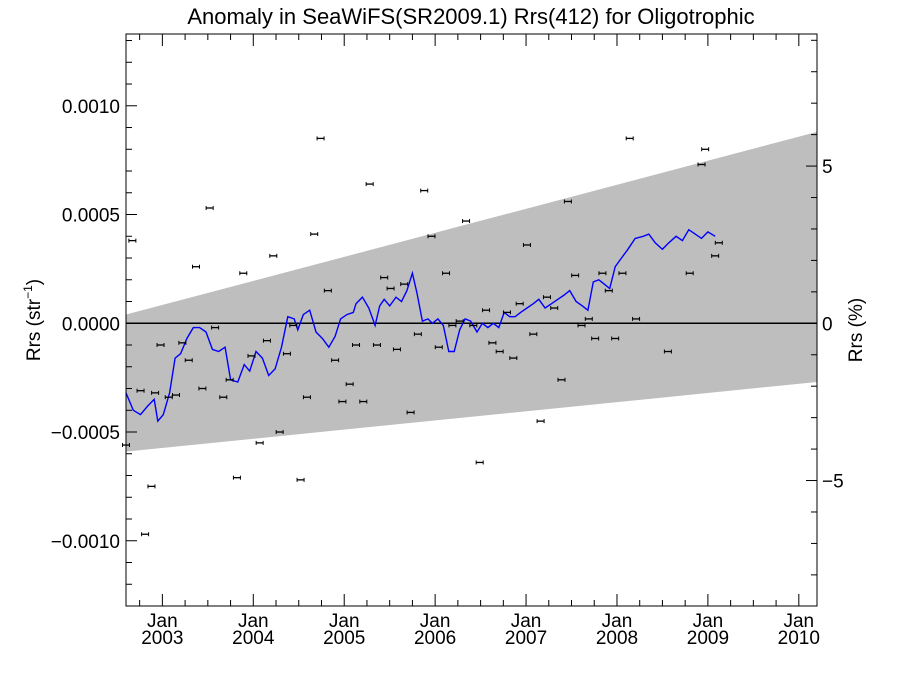 The width and height of the screenshot is (900, 675). What do you see at coordinates (34, 329) in the screenshot?
I see `y-axis-label-main: Rrs (str` at bounding box center [34, 329].